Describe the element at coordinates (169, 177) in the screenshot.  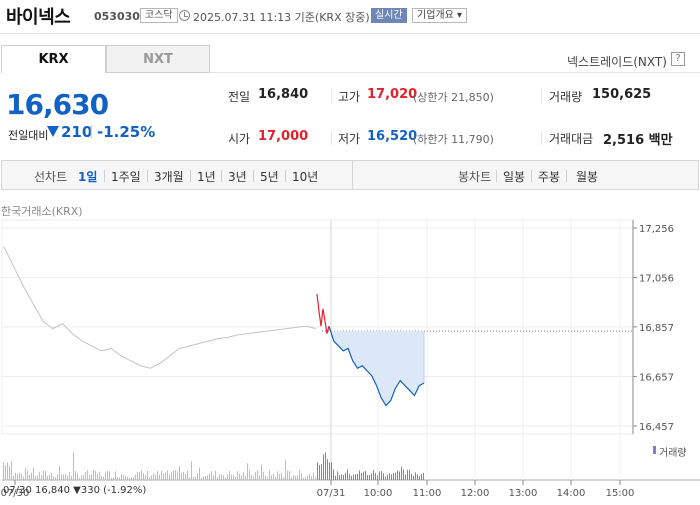
I see `period-3m: 3개월` at that location.